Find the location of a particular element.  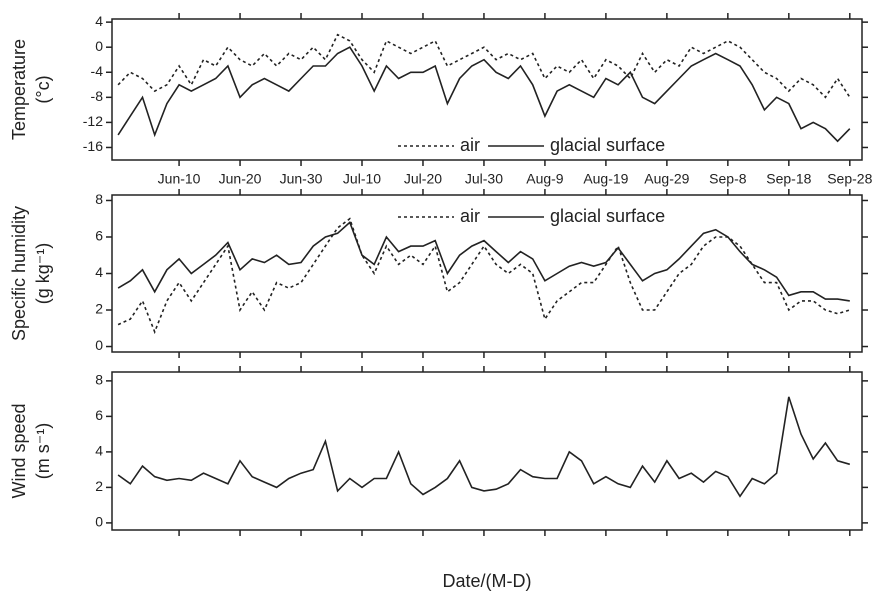

x-tick-label: Aug-9 is located at coordinates (545, 179).